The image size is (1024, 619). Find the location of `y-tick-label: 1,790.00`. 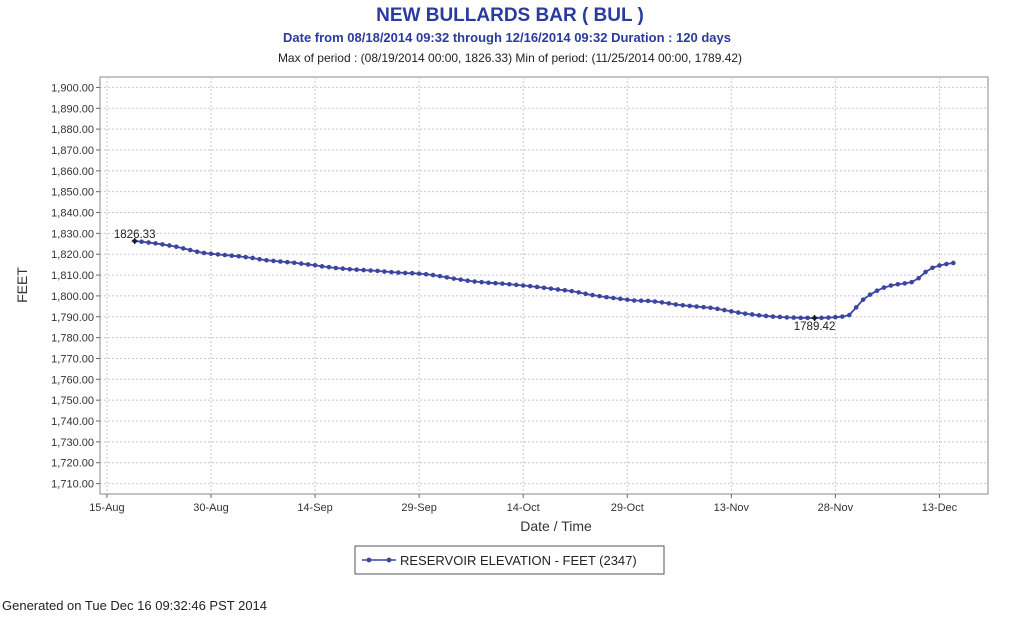

y-tick-label: 1,790.00 is located at coordinates (72, 318).